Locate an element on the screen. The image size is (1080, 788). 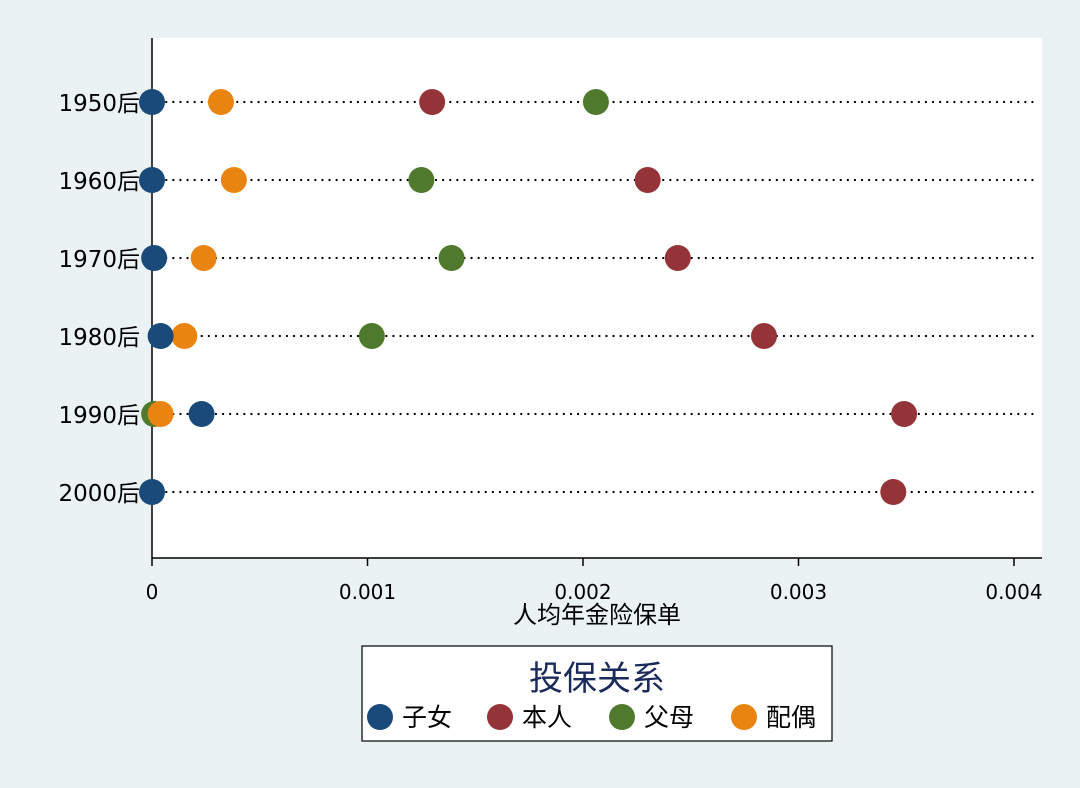
y-tick-label: 1960后 is located at coordinates (99, 182).